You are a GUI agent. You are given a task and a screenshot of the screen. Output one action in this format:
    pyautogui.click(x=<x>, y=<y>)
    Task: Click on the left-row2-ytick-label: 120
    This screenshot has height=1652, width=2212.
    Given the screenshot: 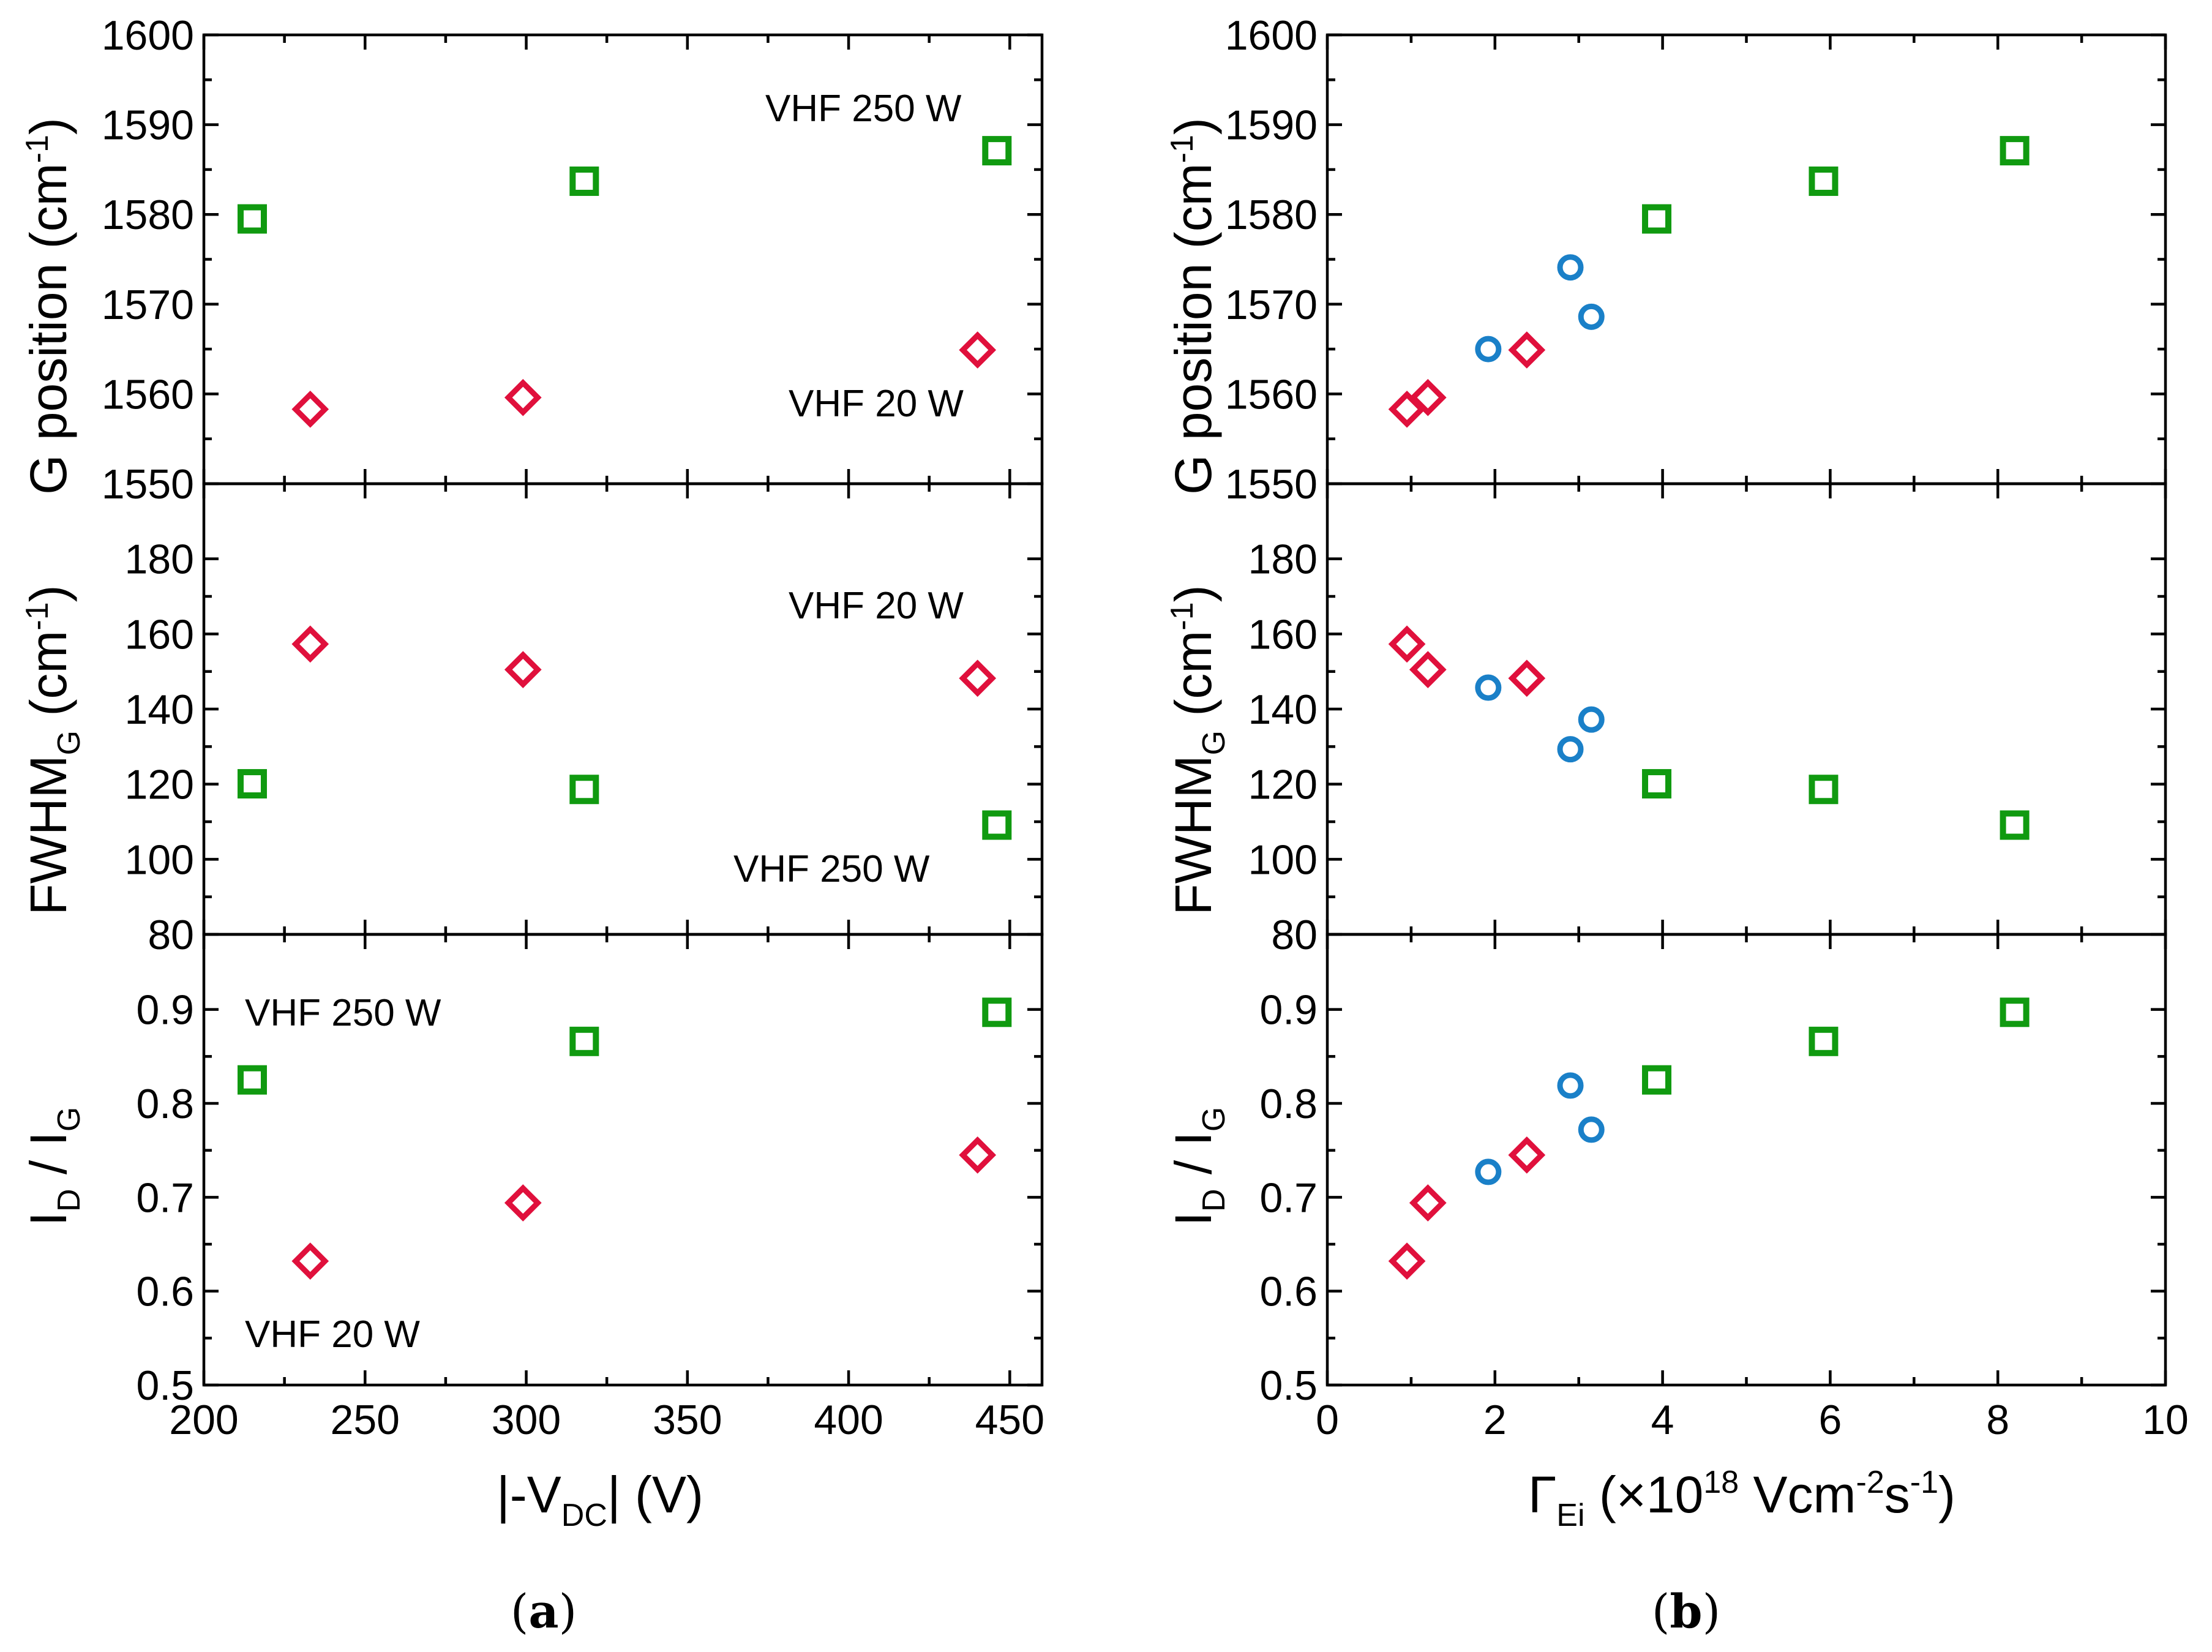 What is the action you would take?
    pyautogui.click(x=159, y=785)
    